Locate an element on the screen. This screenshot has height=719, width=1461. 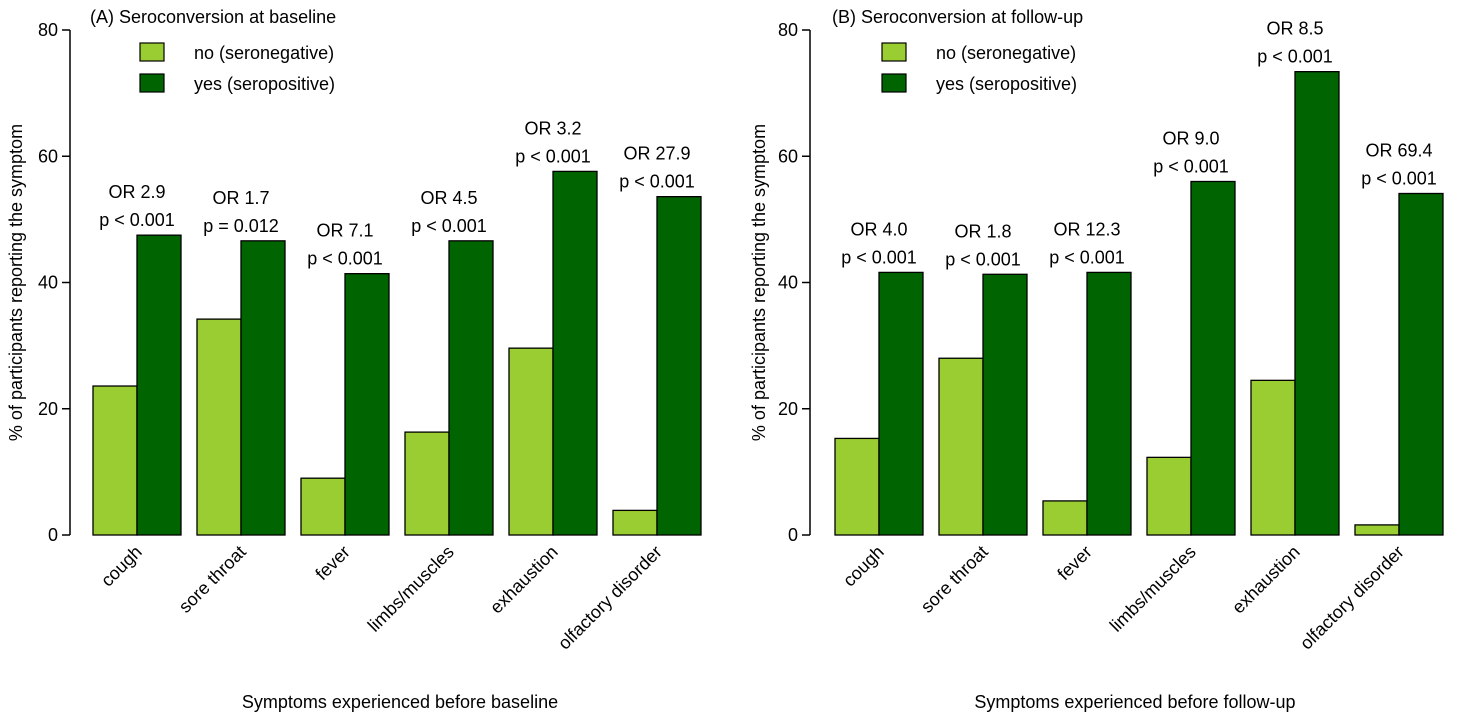
odds-ratio-label: OR 7.1 is located at coordinates (344, 231).